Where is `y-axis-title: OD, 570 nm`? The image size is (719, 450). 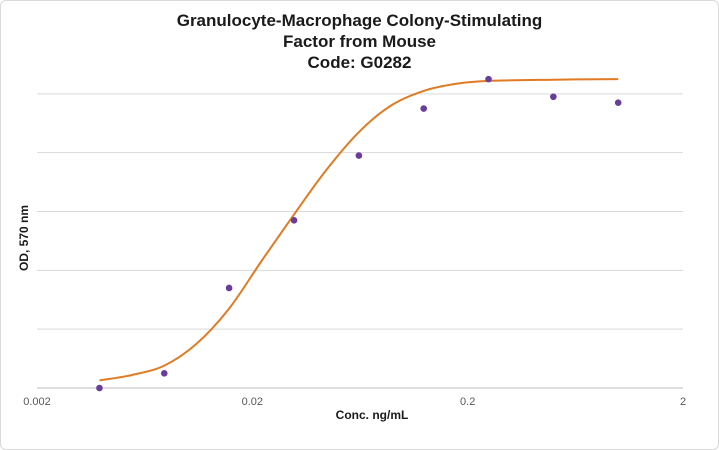 y-axis-title: OD, 570 nm is located at coordinates (24, 238).